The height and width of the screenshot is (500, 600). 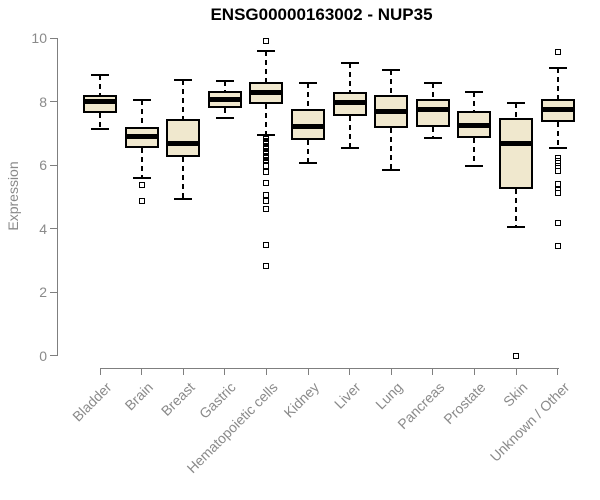 What do you see at coordinates (177, 399) in the screenshot?
I see `x-tick-label: Breast` at bounding box center [177, 399].